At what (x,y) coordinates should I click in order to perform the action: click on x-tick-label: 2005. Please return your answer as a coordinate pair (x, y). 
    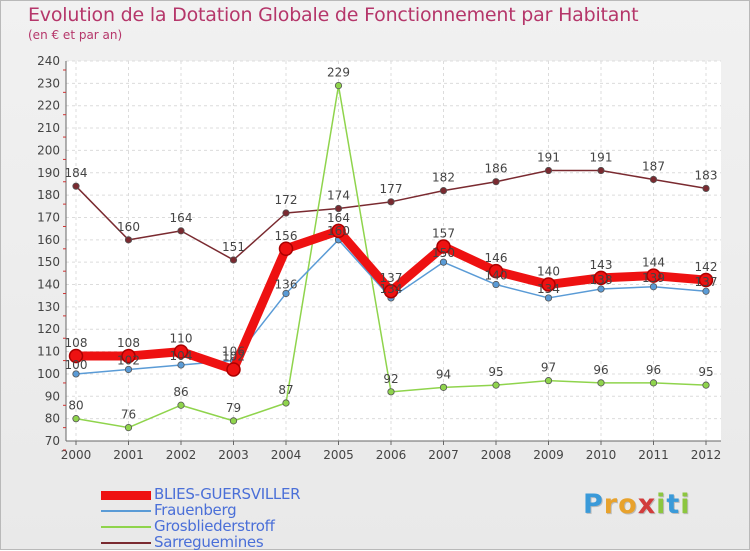
    Looking at the image, I should click on (338, 455).